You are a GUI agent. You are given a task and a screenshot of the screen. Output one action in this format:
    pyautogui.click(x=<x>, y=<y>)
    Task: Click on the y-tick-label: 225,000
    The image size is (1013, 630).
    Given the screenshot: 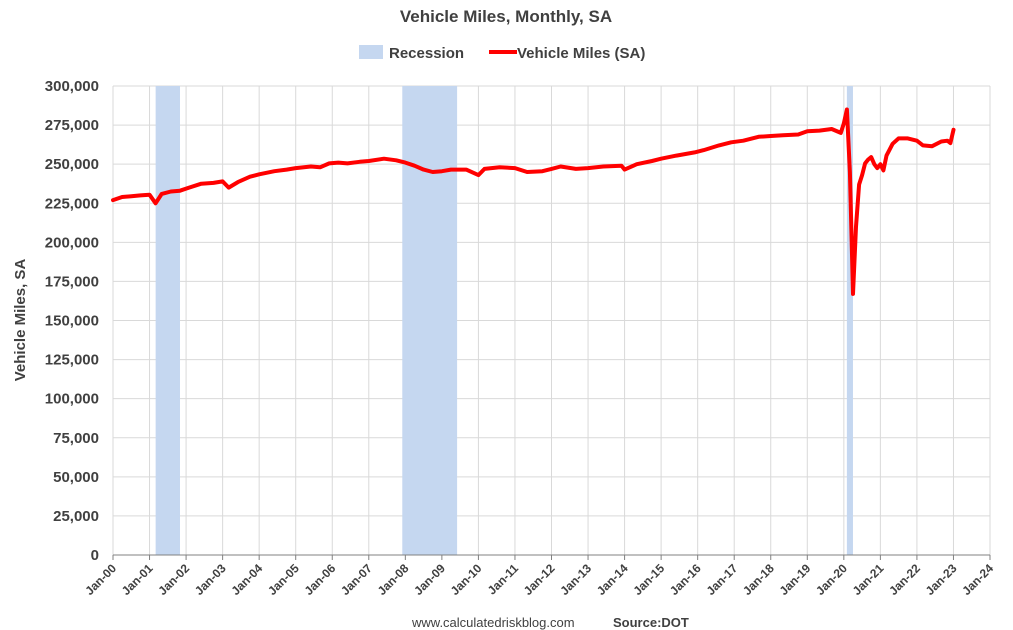 What is the action you would take?
    pyautogui.click(x=72, y=203)
    